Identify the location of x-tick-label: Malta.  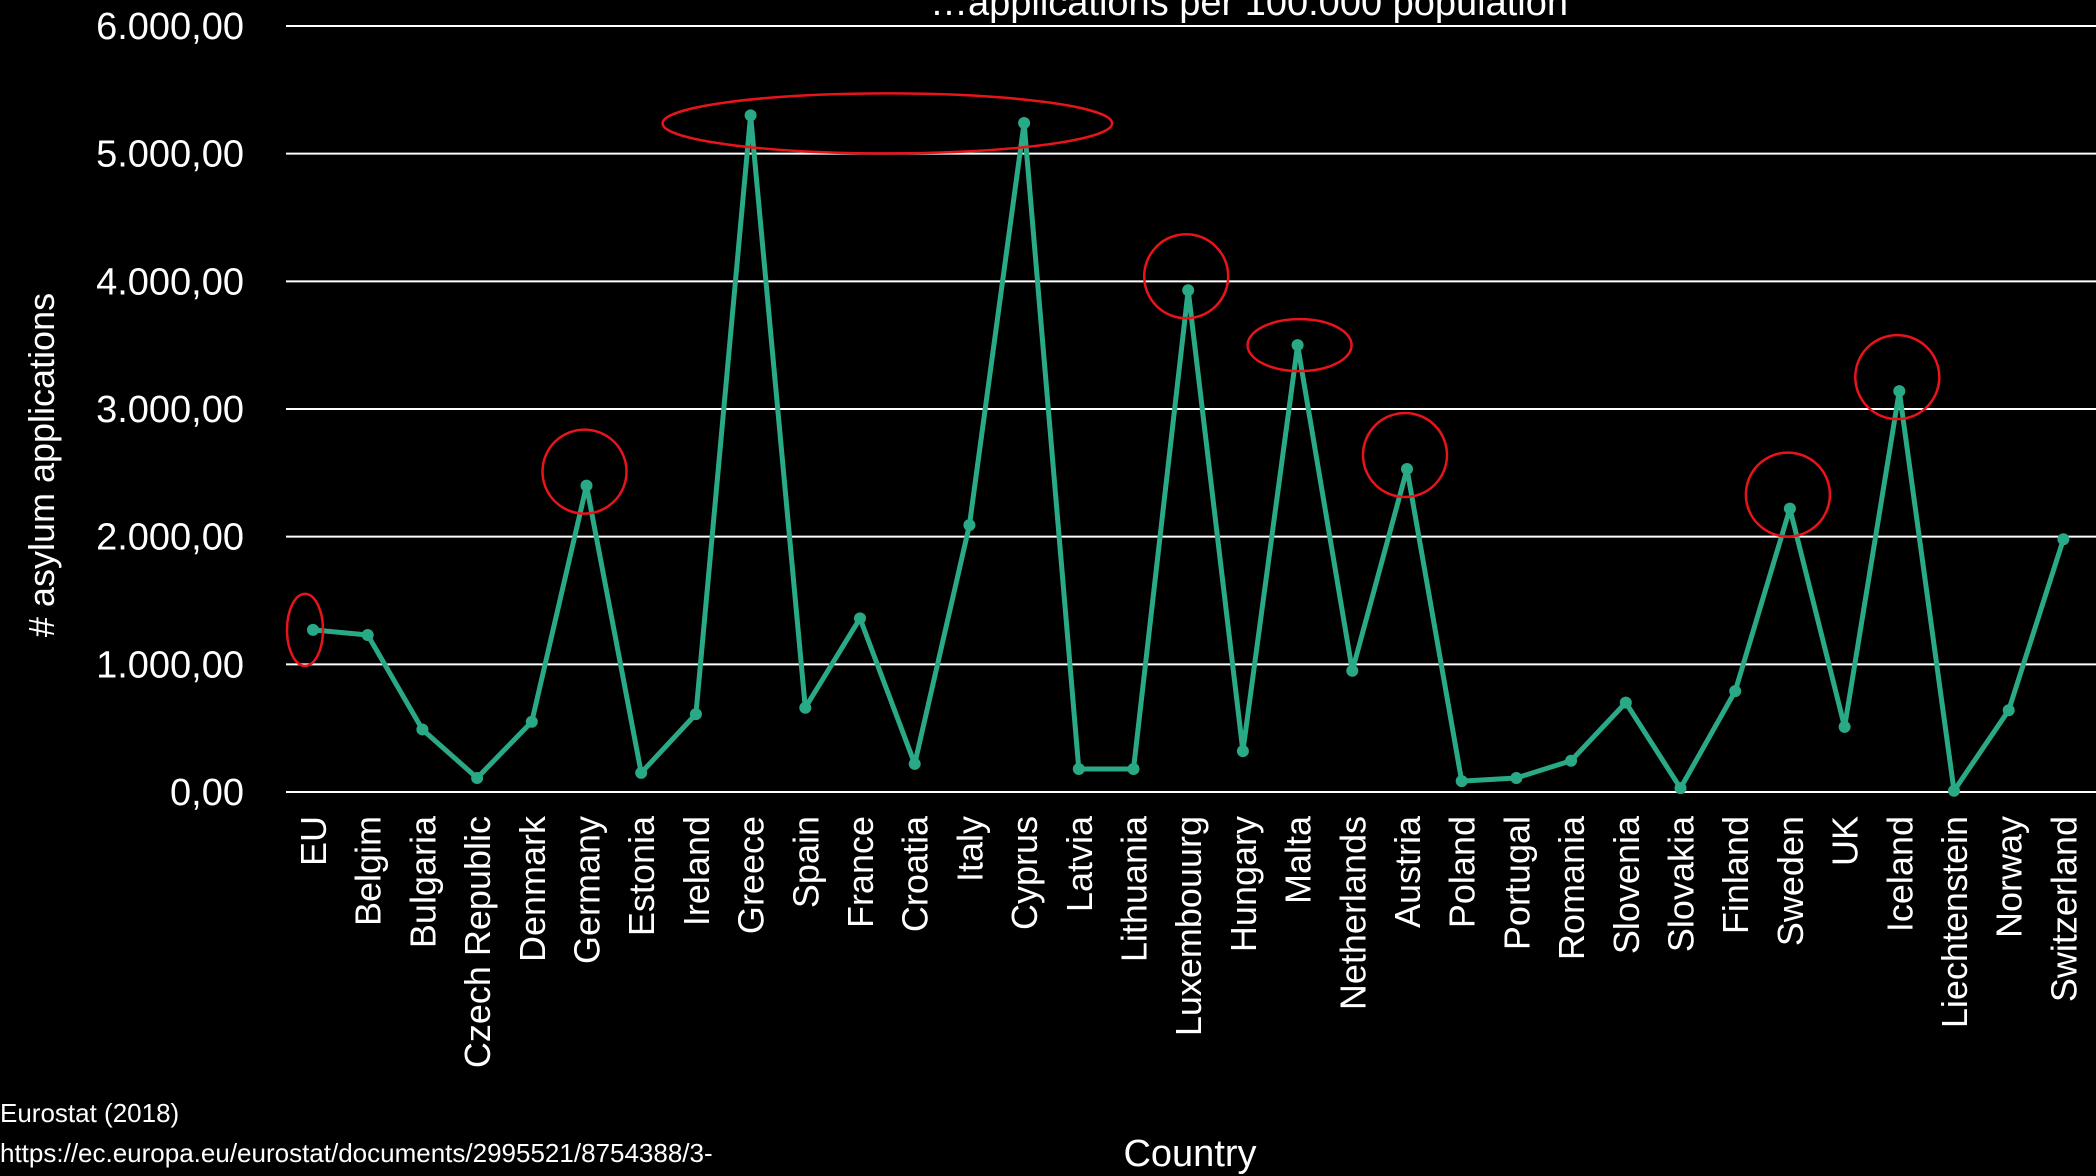
(1298, 859).